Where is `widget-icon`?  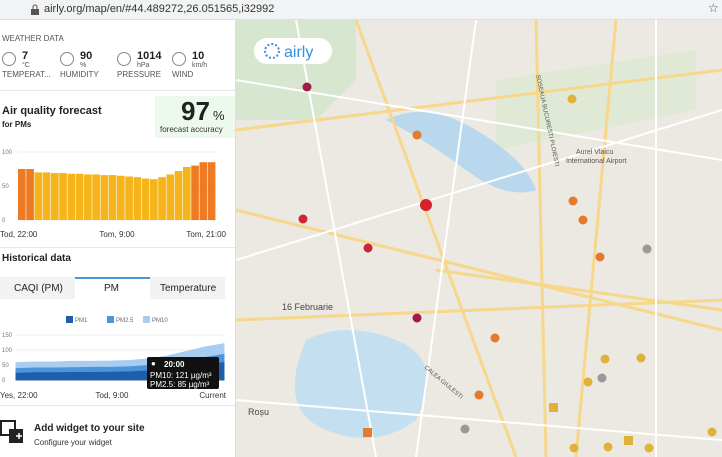
widget-icon is located at coordinates (13, 433).